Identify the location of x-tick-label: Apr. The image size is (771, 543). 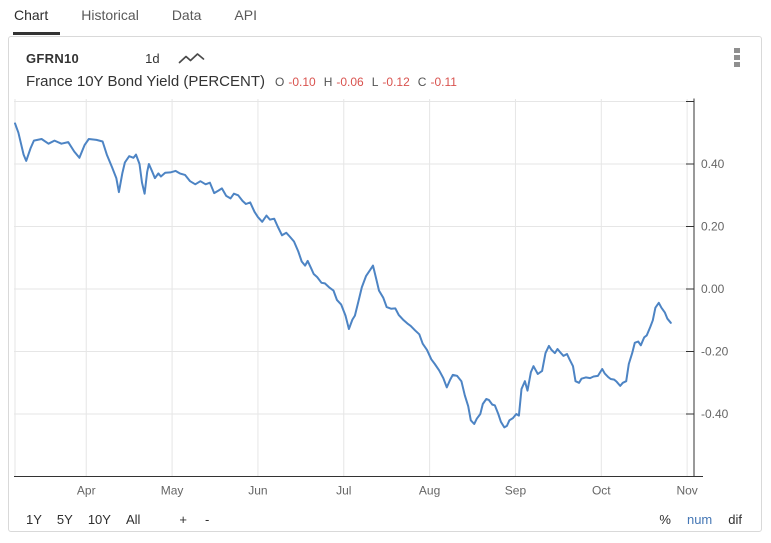
(86, 491).